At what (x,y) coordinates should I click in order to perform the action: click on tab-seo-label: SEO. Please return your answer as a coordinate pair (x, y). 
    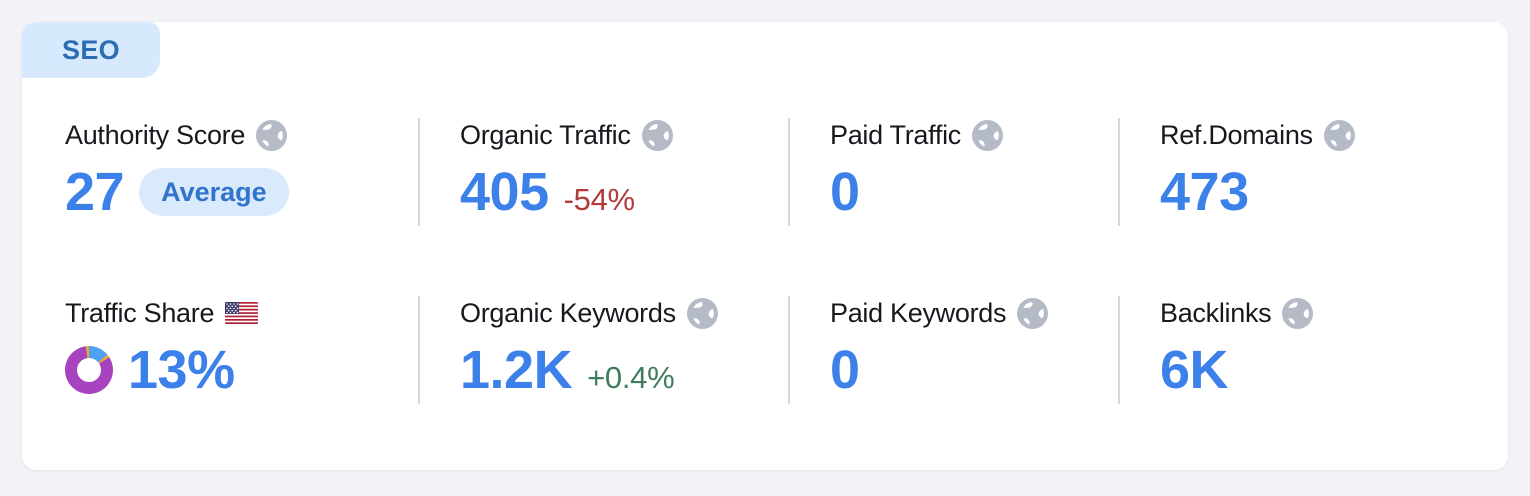
    Looking at the image, I should click on (91, 49).